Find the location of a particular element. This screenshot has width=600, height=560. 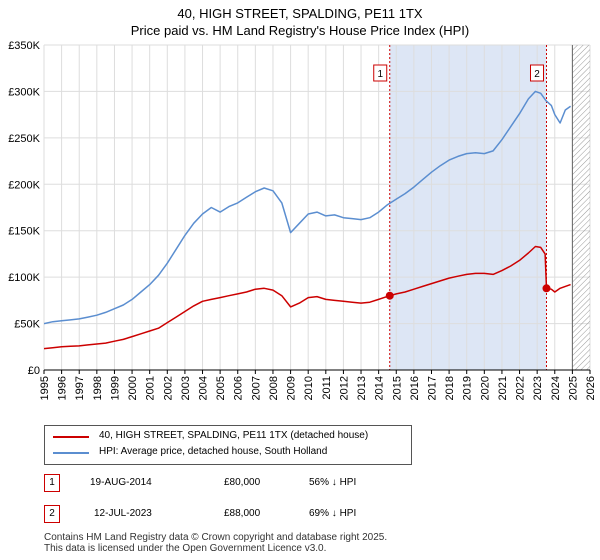

x-tick-label: 2024 is located at coordinates (556, 388).